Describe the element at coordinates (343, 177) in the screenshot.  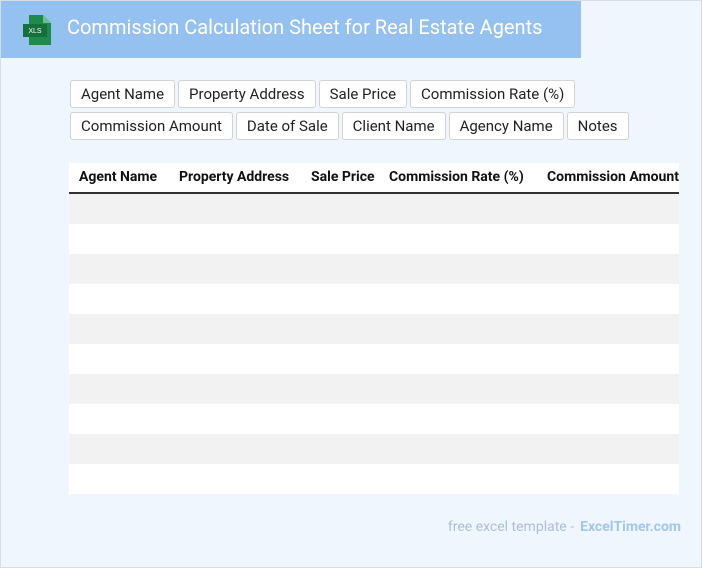
I see `column-header: Sale Price` at that location.